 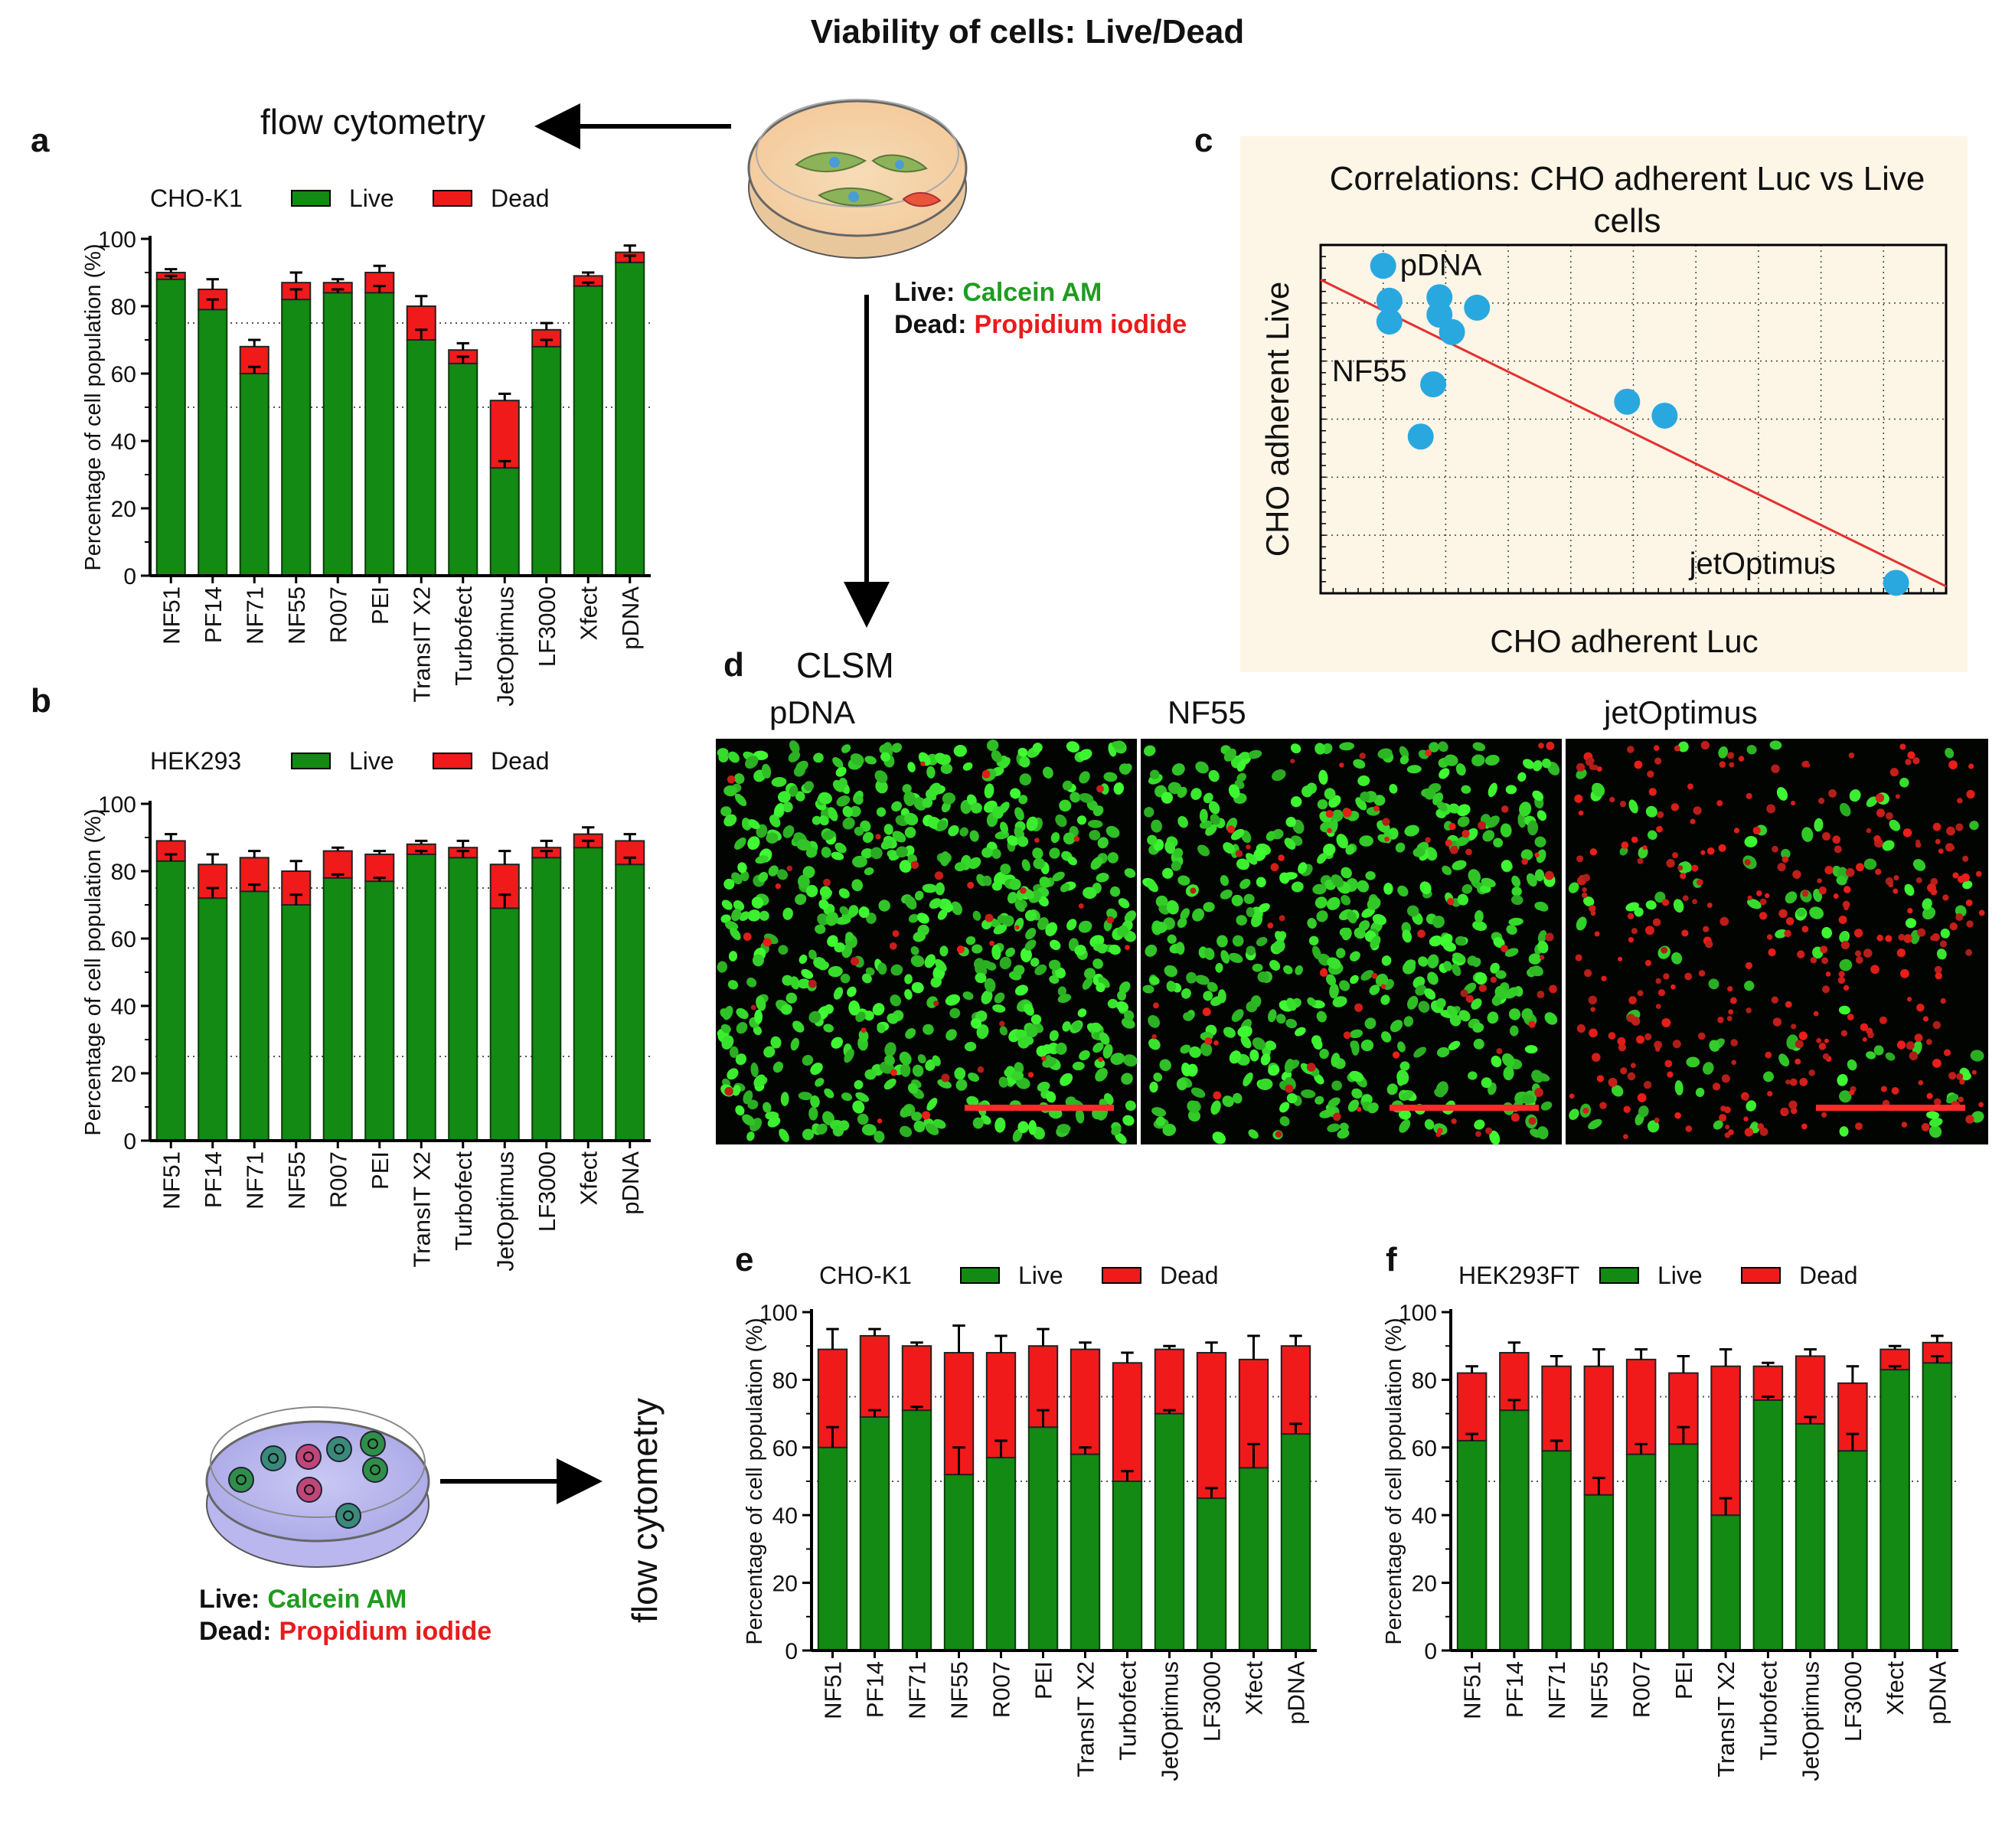 What do you see at coordinates (1086, 1720) in the screenshot?
I see `category-label: TransIT X2` at bounding box center [1086, 1720].